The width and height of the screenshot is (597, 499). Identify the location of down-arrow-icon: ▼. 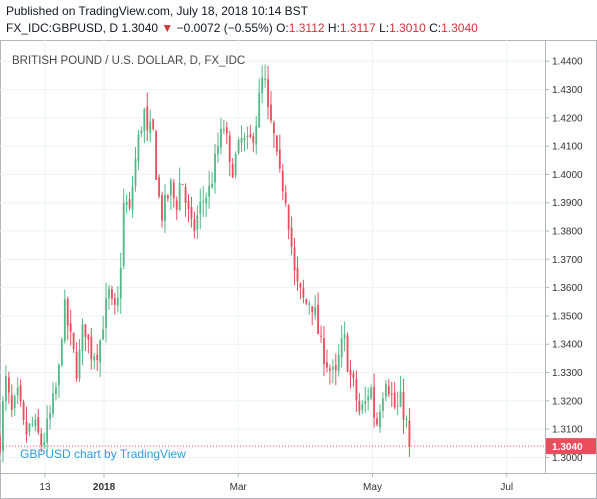
(167, 28).